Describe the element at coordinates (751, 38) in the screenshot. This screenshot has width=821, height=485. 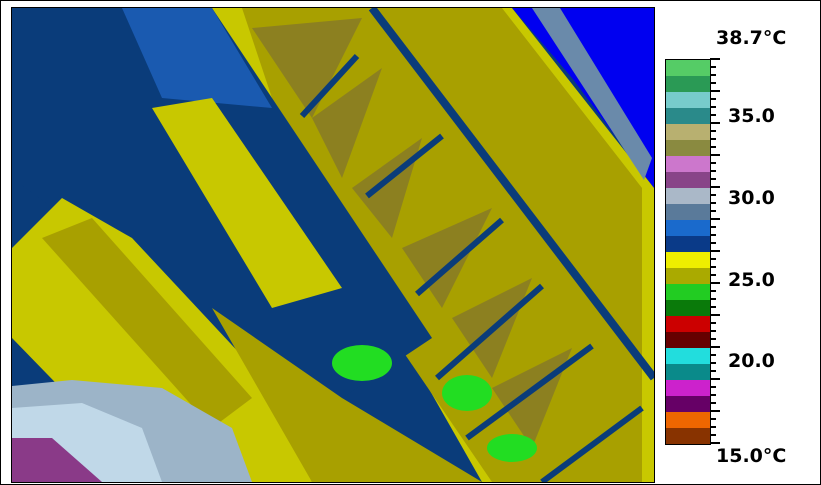
I see `scale-max-label: 38.7°C` at that location.